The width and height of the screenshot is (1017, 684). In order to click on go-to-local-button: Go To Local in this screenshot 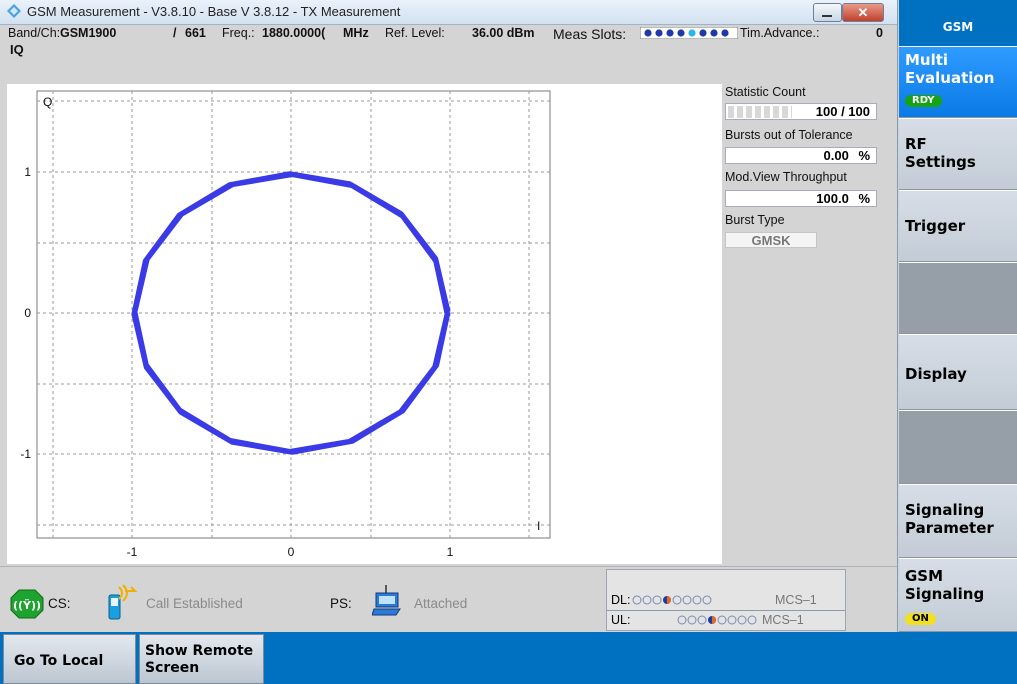, I will do `click(69, 659)`.